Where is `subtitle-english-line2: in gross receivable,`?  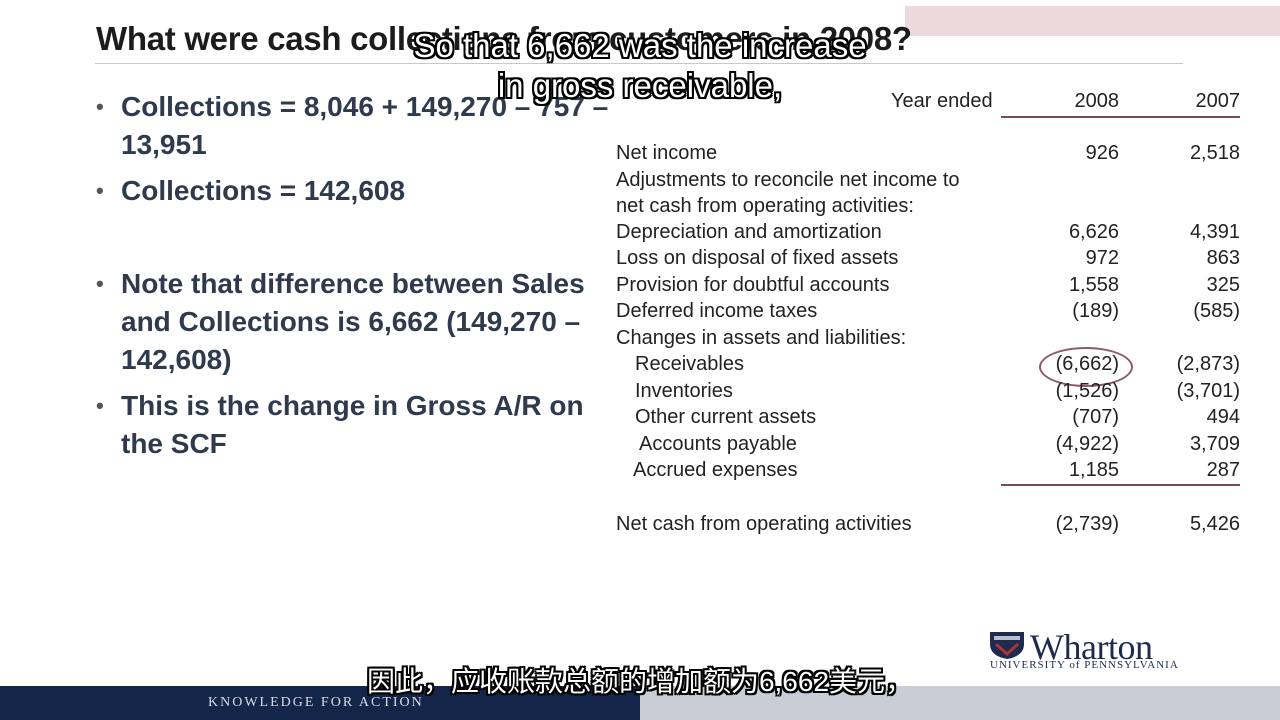
subtitle-english-line2: in gross receivable, is located at coordinates (640, 85).